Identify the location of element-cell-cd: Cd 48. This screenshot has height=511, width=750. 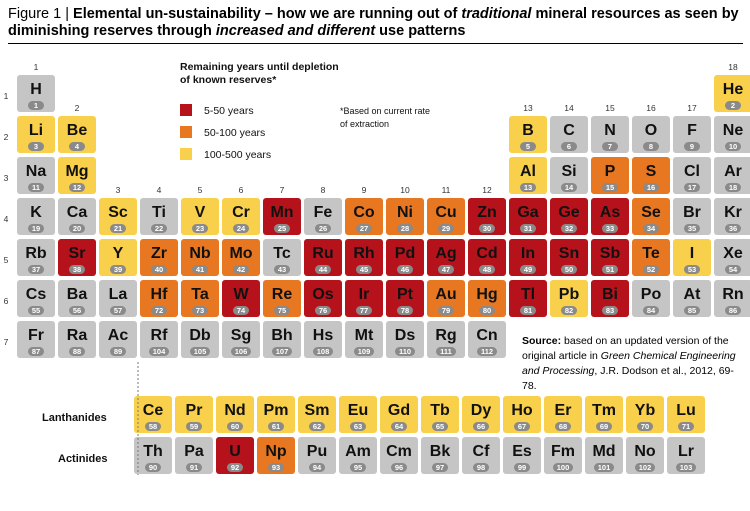
(487, 257).